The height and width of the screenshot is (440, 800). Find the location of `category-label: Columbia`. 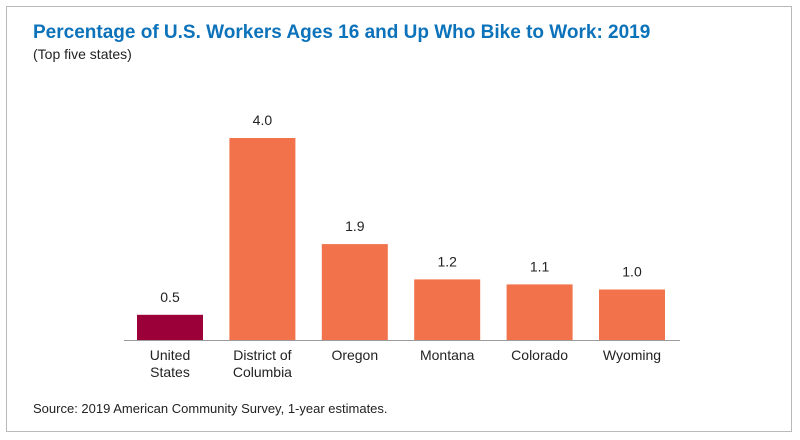

category-label: Columbia is located at coordinates (262, 372).